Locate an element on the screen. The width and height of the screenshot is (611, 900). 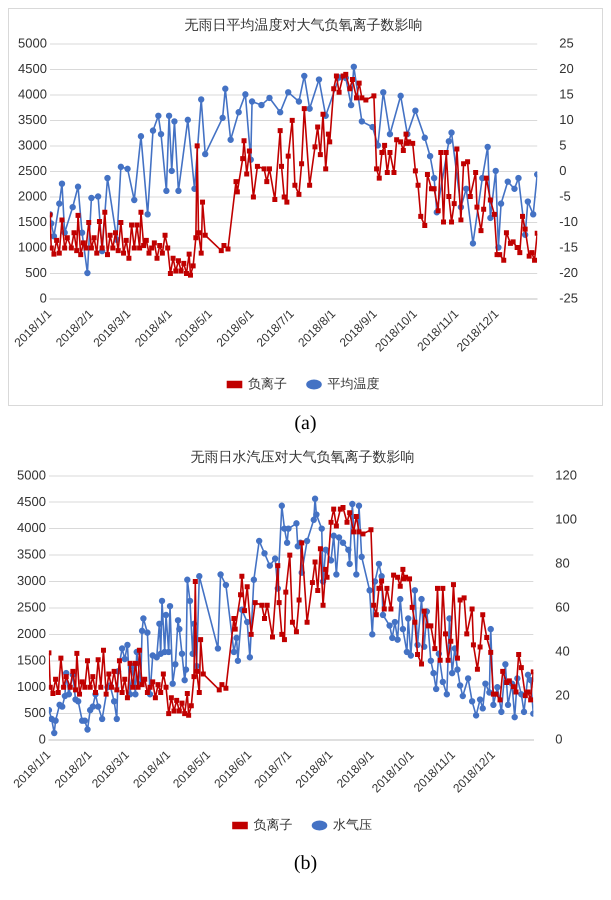
y2-tick-label: 5 is located at coordinates (562, 144).